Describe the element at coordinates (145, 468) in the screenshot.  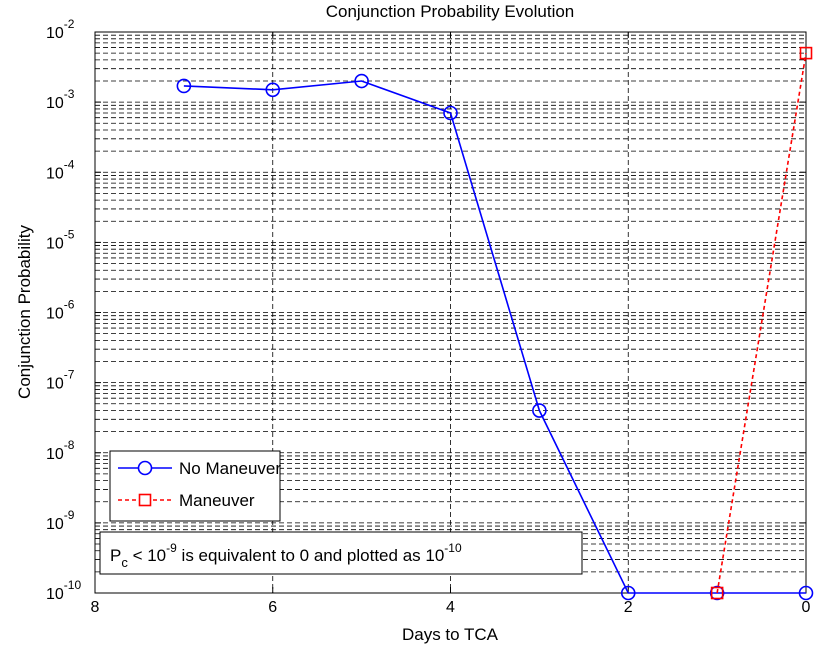
I see `legend-marker-no-maneuver` at that location.